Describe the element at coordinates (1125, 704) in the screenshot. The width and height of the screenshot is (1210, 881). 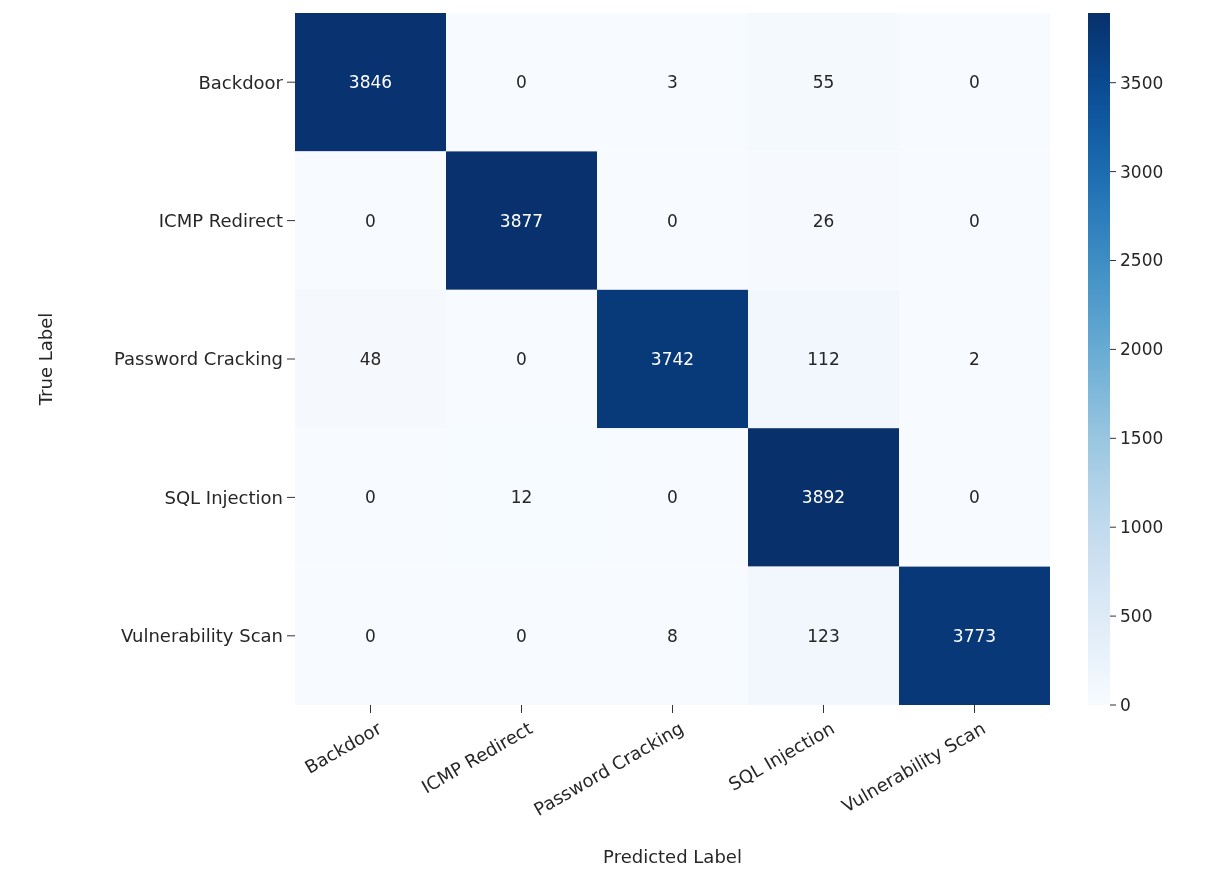
I see `color-bar-label: 0` at that location.